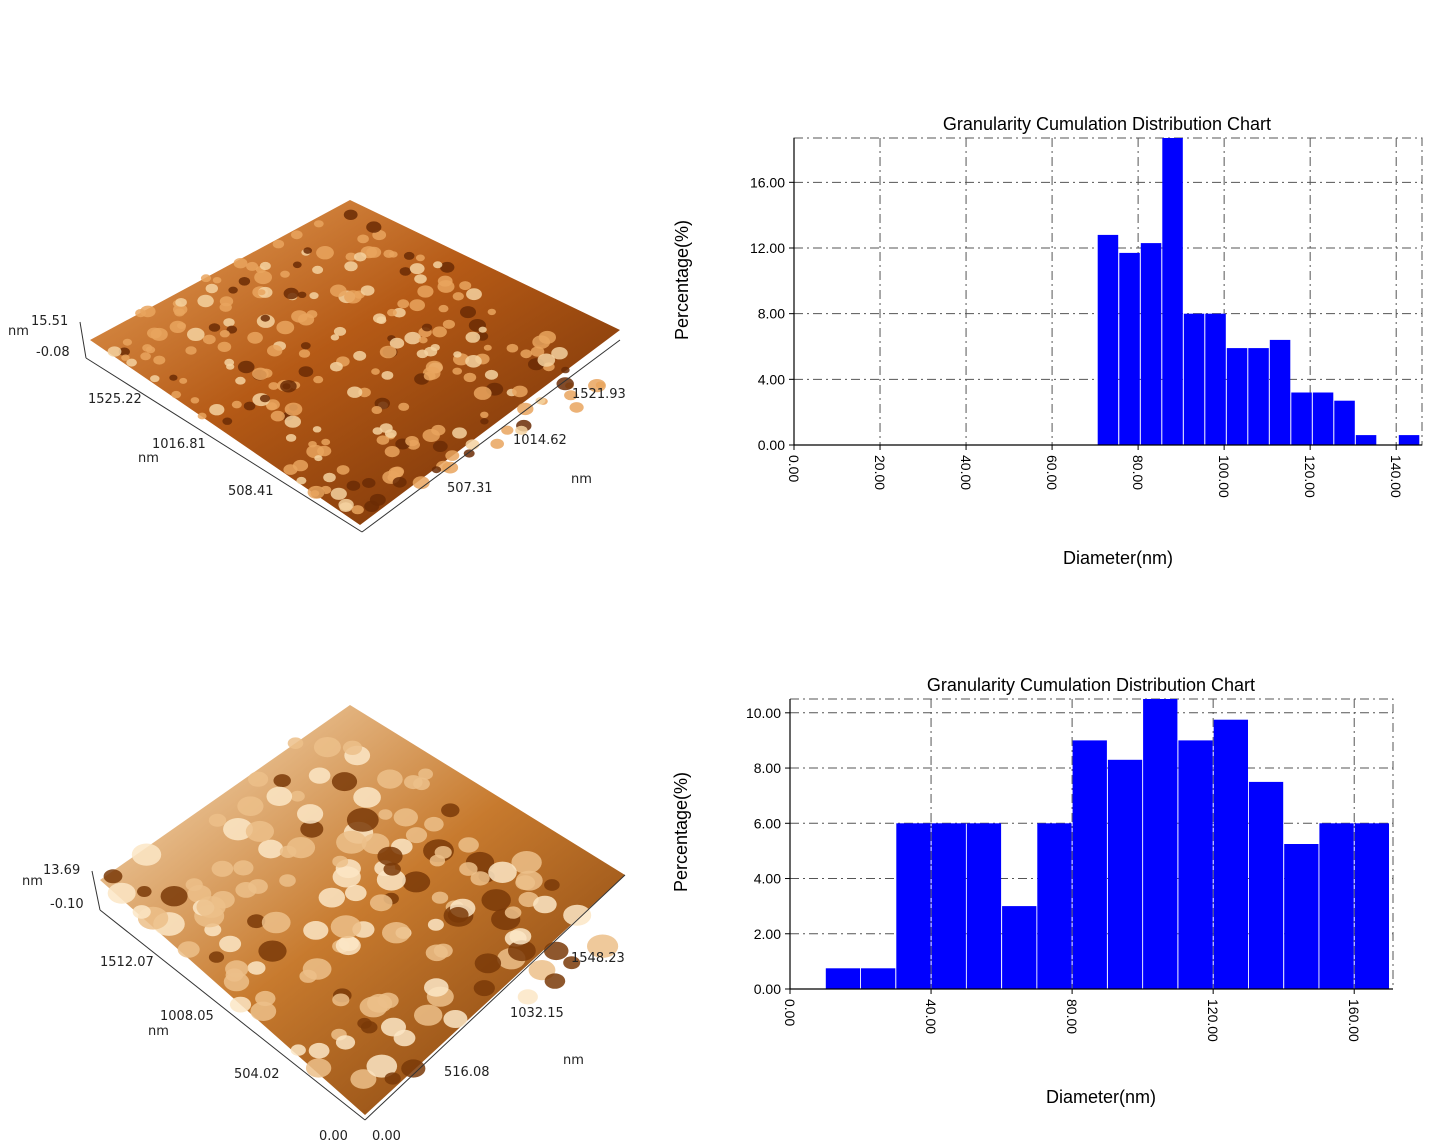 The height and width of the screenshot is (1142, 1435). What do you see at coordinates (1072, 1016) in the screenshot?
I see `x-tick-label: 80.00` at bounding box center [1072, 1016].